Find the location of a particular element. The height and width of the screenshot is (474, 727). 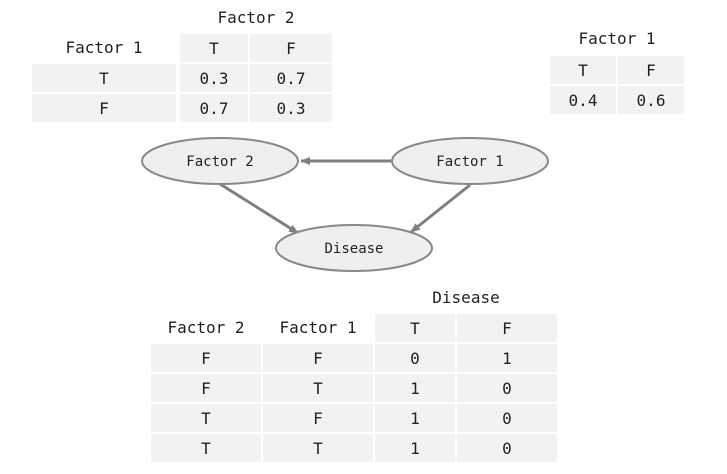

node-disease-label: Disease is located at coordinates (353, 249).